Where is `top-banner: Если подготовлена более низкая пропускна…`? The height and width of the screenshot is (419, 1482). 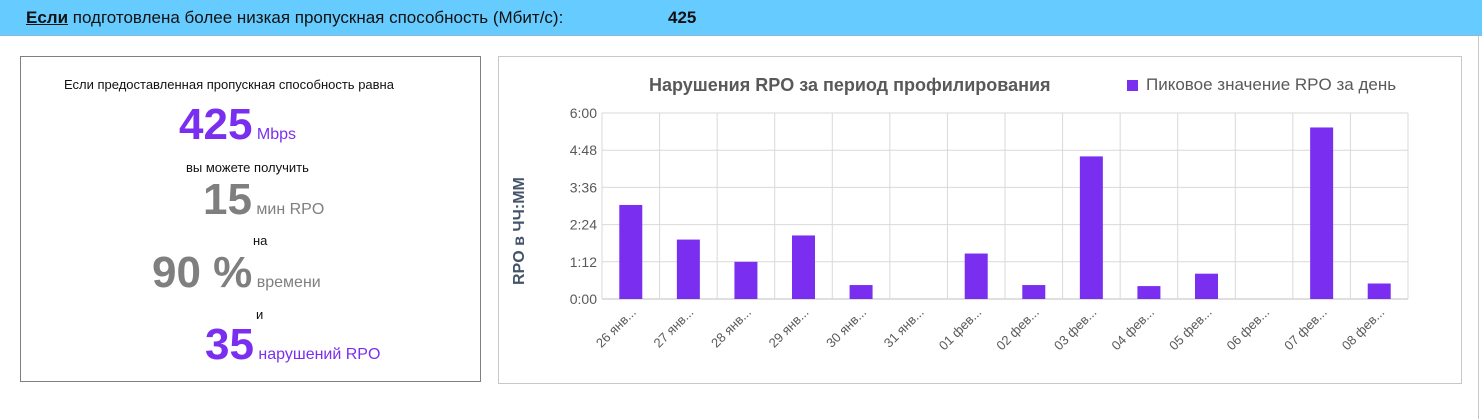
top-banner: Если подготовлена более низкая пропускна… is located at coordinates (741, 18).